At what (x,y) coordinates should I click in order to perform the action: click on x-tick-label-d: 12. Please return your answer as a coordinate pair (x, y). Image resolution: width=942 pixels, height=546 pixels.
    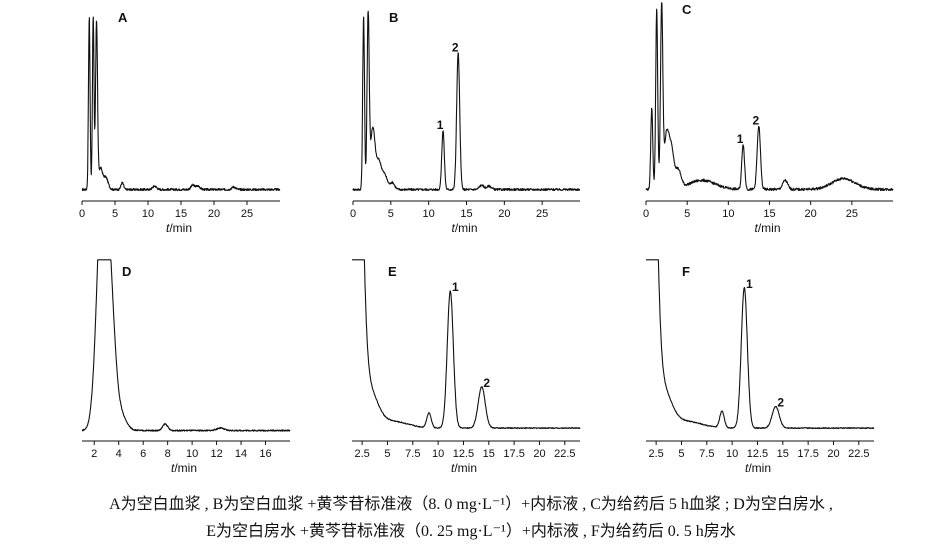
    Looking at the image, I should click on (216, 454).